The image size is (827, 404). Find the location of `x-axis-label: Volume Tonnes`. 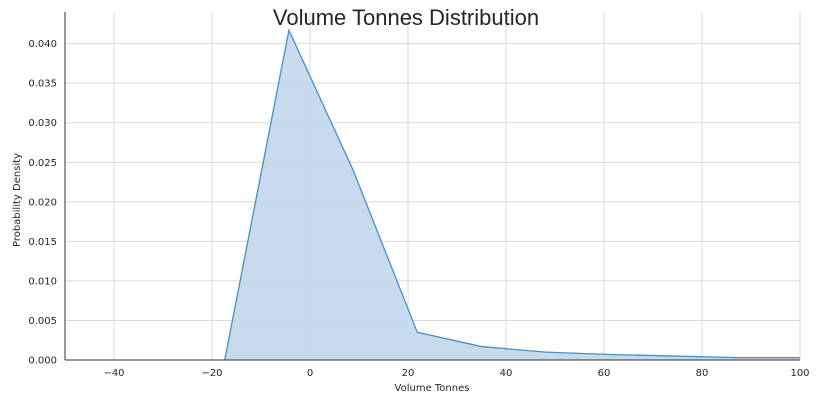

x-axis-label: Volume Tonnes is located at coordinates (432, 388).